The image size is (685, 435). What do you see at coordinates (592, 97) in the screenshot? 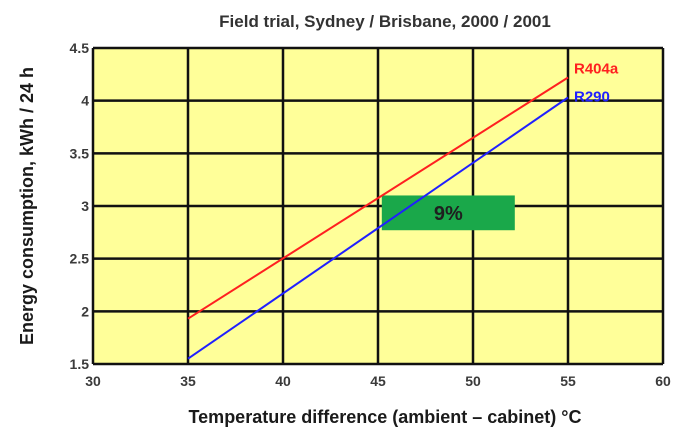
I see `series-label-r290: R290` at bounding box center [592, 97].